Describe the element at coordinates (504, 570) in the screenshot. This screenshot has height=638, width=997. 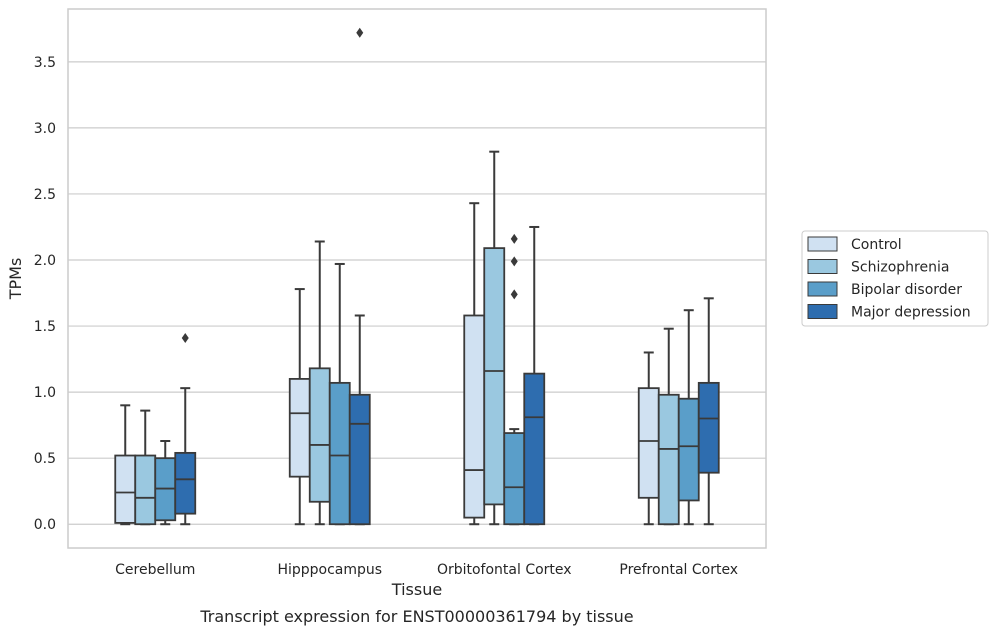
I see `x-tick-label-2: Orbitofontal Cortex` at that location.